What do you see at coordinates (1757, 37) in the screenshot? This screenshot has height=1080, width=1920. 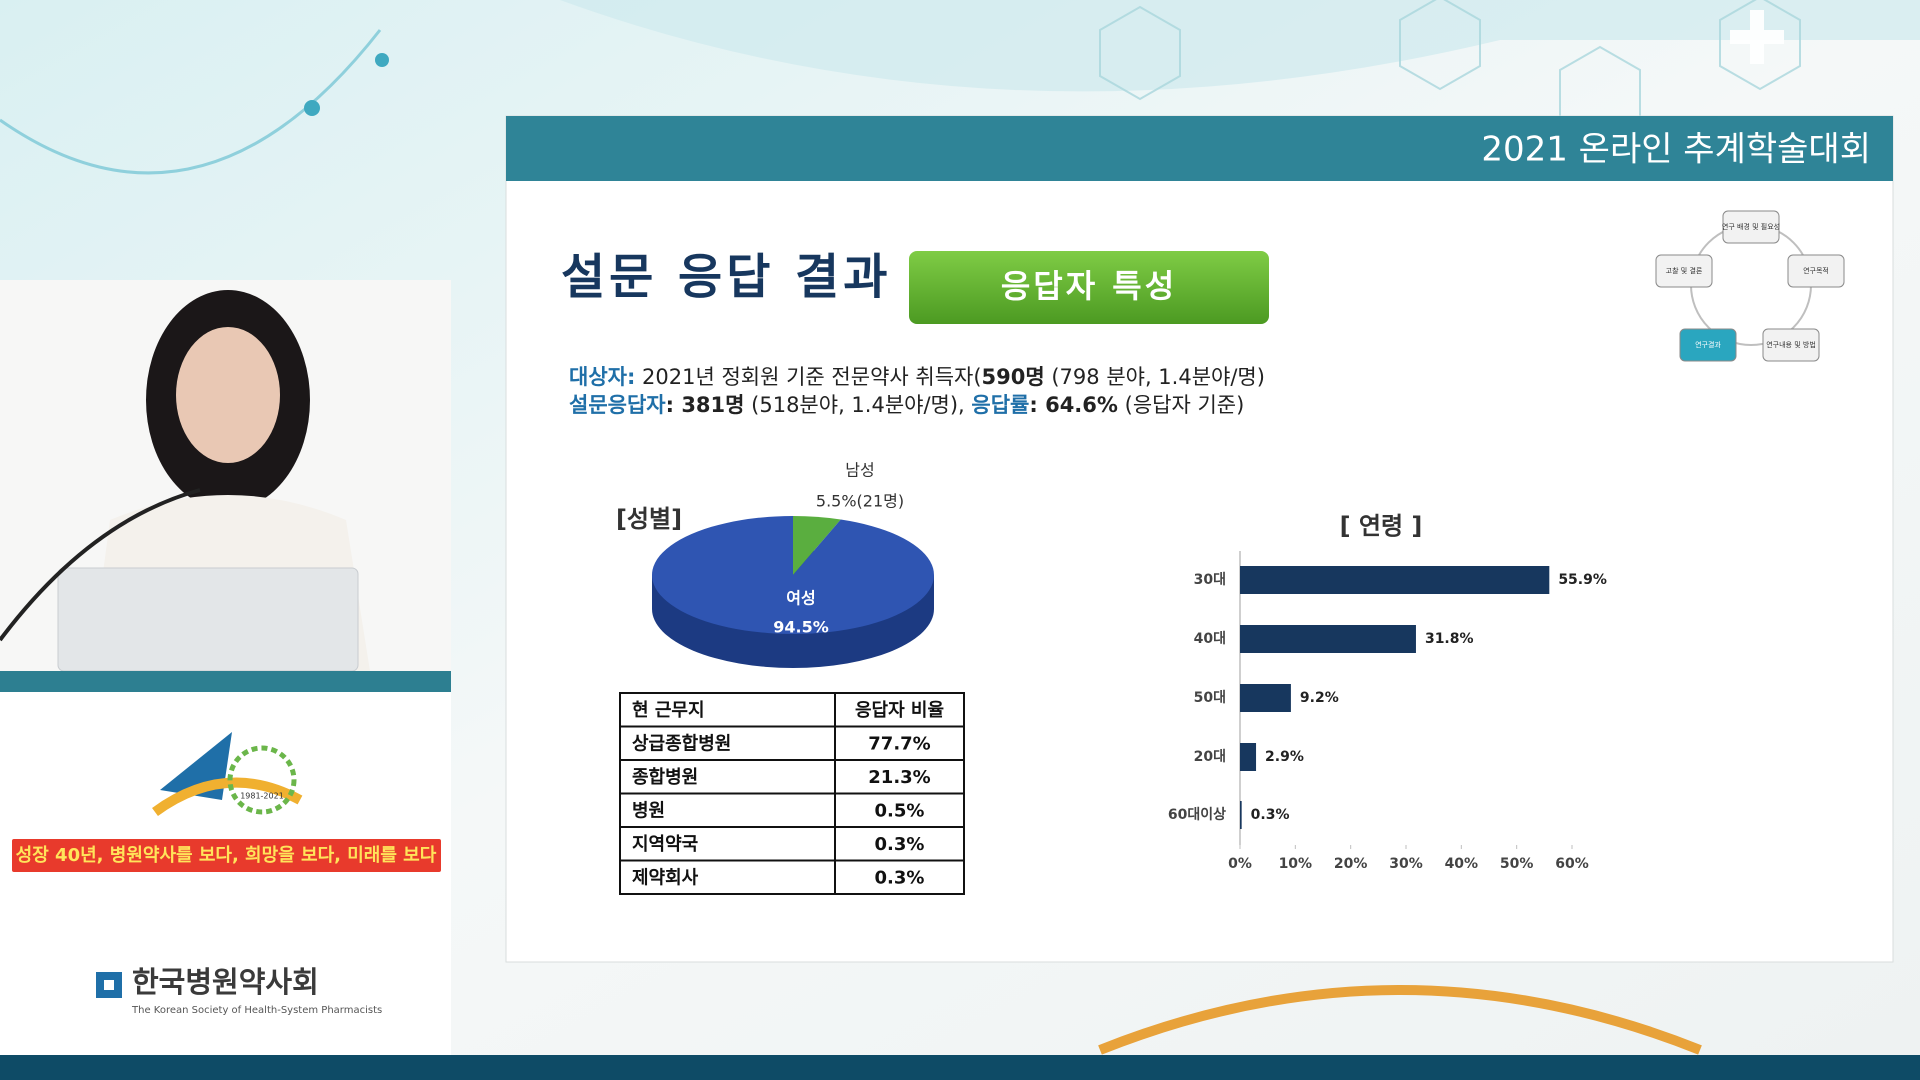 I see `cross-icon` at bounding box center [1757, 37].